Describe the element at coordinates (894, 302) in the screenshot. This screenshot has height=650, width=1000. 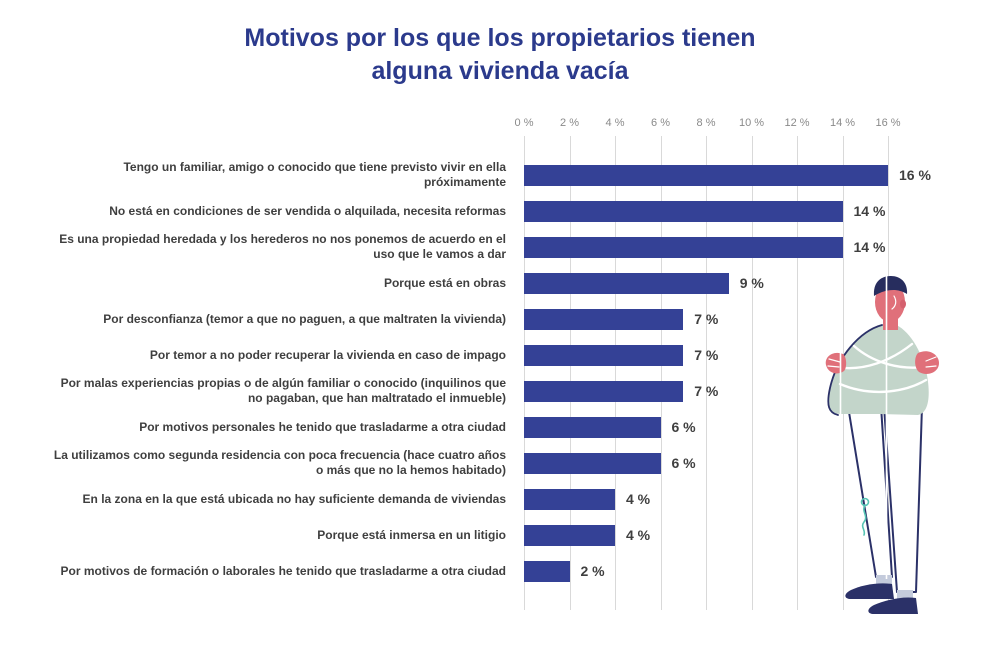
I see `person-nose-line` at that location.